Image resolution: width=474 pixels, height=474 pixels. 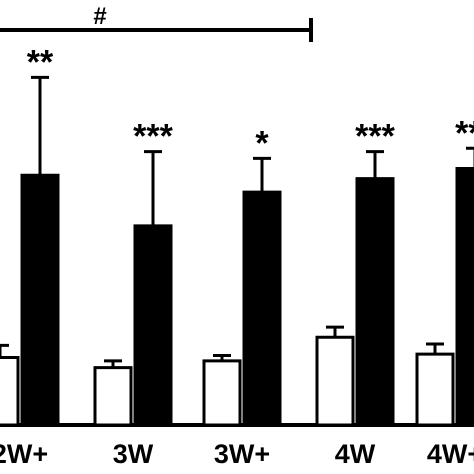 What do you see at coordinates (242, 454) in the screenshot?
I see `x-tick-label: 3W+` at bounding box center [242, 454].